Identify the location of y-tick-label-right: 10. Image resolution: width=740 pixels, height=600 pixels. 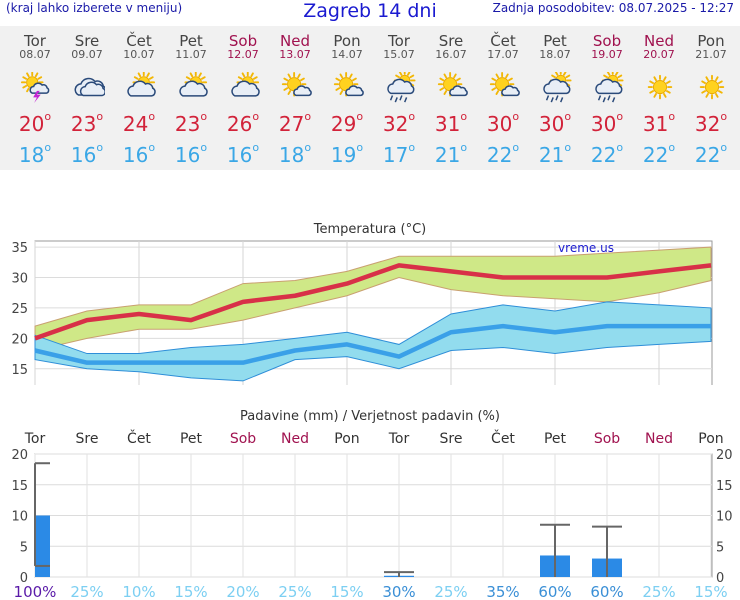
(724, 517).